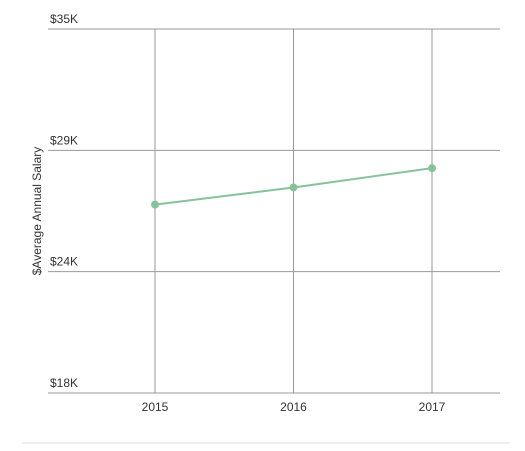  I want to click on y-axis-title: $Average Annual Salary, so click(37, 211).